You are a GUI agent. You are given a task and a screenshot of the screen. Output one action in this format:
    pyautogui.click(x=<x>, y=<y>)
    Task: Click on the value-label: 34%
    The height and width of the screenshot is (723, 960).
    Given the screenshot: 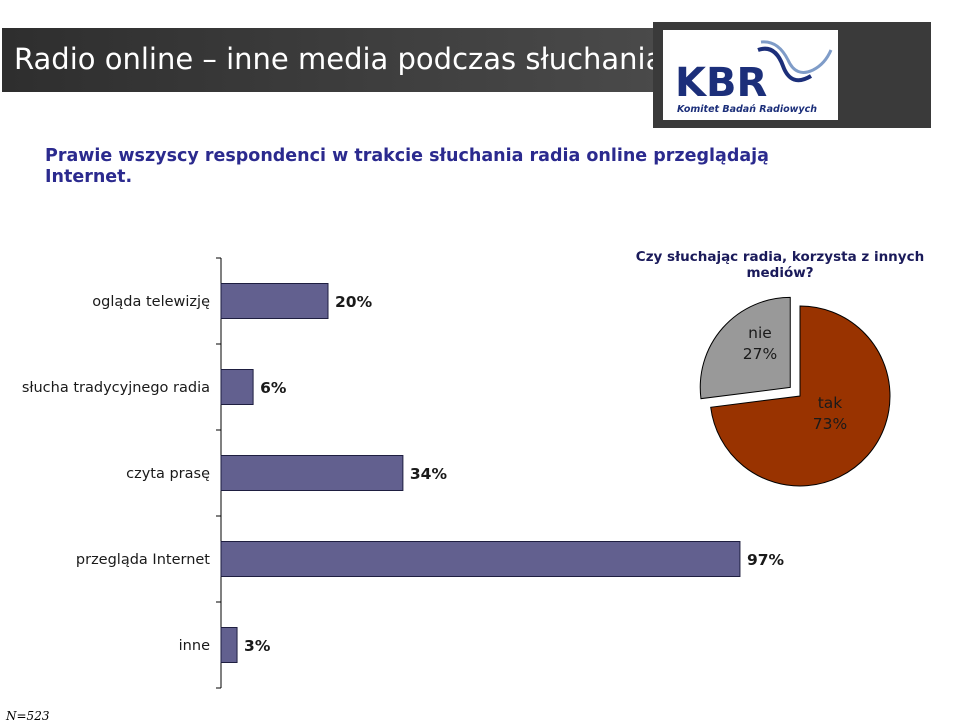 What is the action you would take?
    pyautogui.click(x=429, y=474)
    